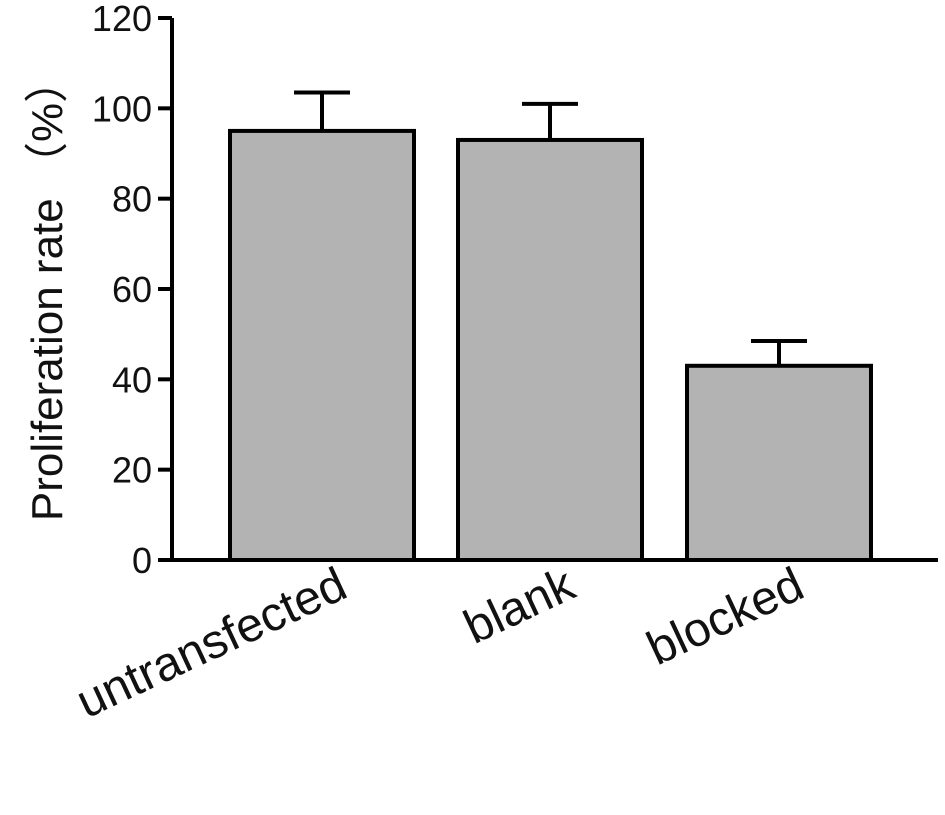 The height and width of the screenshot is (815, 945). Describe the element at coordinates (519, 606) in the screenshot. I see `x-category-label: blank` at that location.